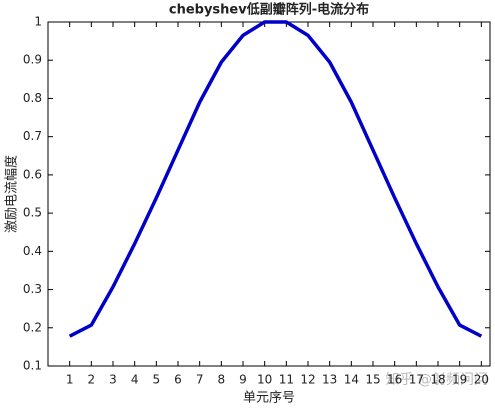 The height and width of the screenshot is (411, 495). I want to click on y-tick-label: 1, so click(38, 22).